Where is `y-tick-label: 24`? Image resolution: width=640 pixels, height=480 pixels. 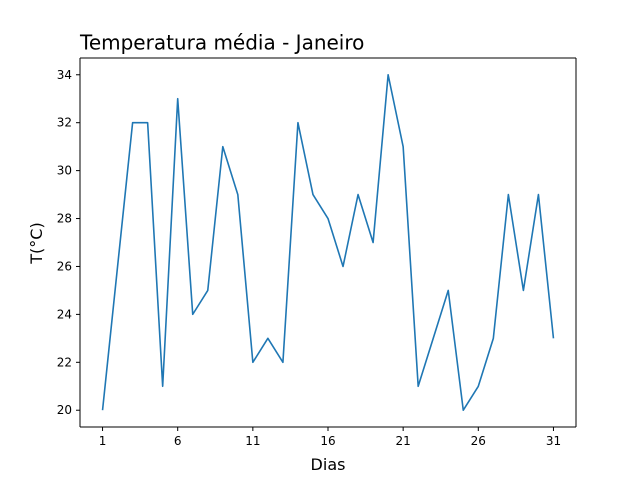
y-tick-label: 24 is located at coordinates (64, 314).